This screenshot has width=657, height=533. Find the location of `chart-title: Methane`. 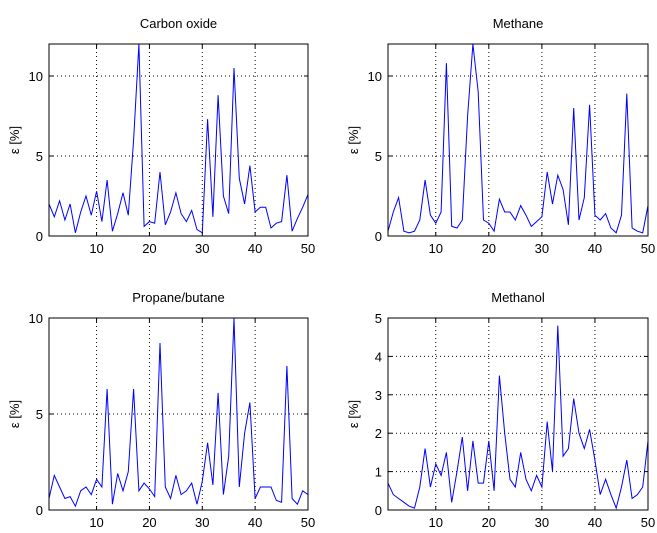

chart-title: Methane is located at coordinates (518, 23).